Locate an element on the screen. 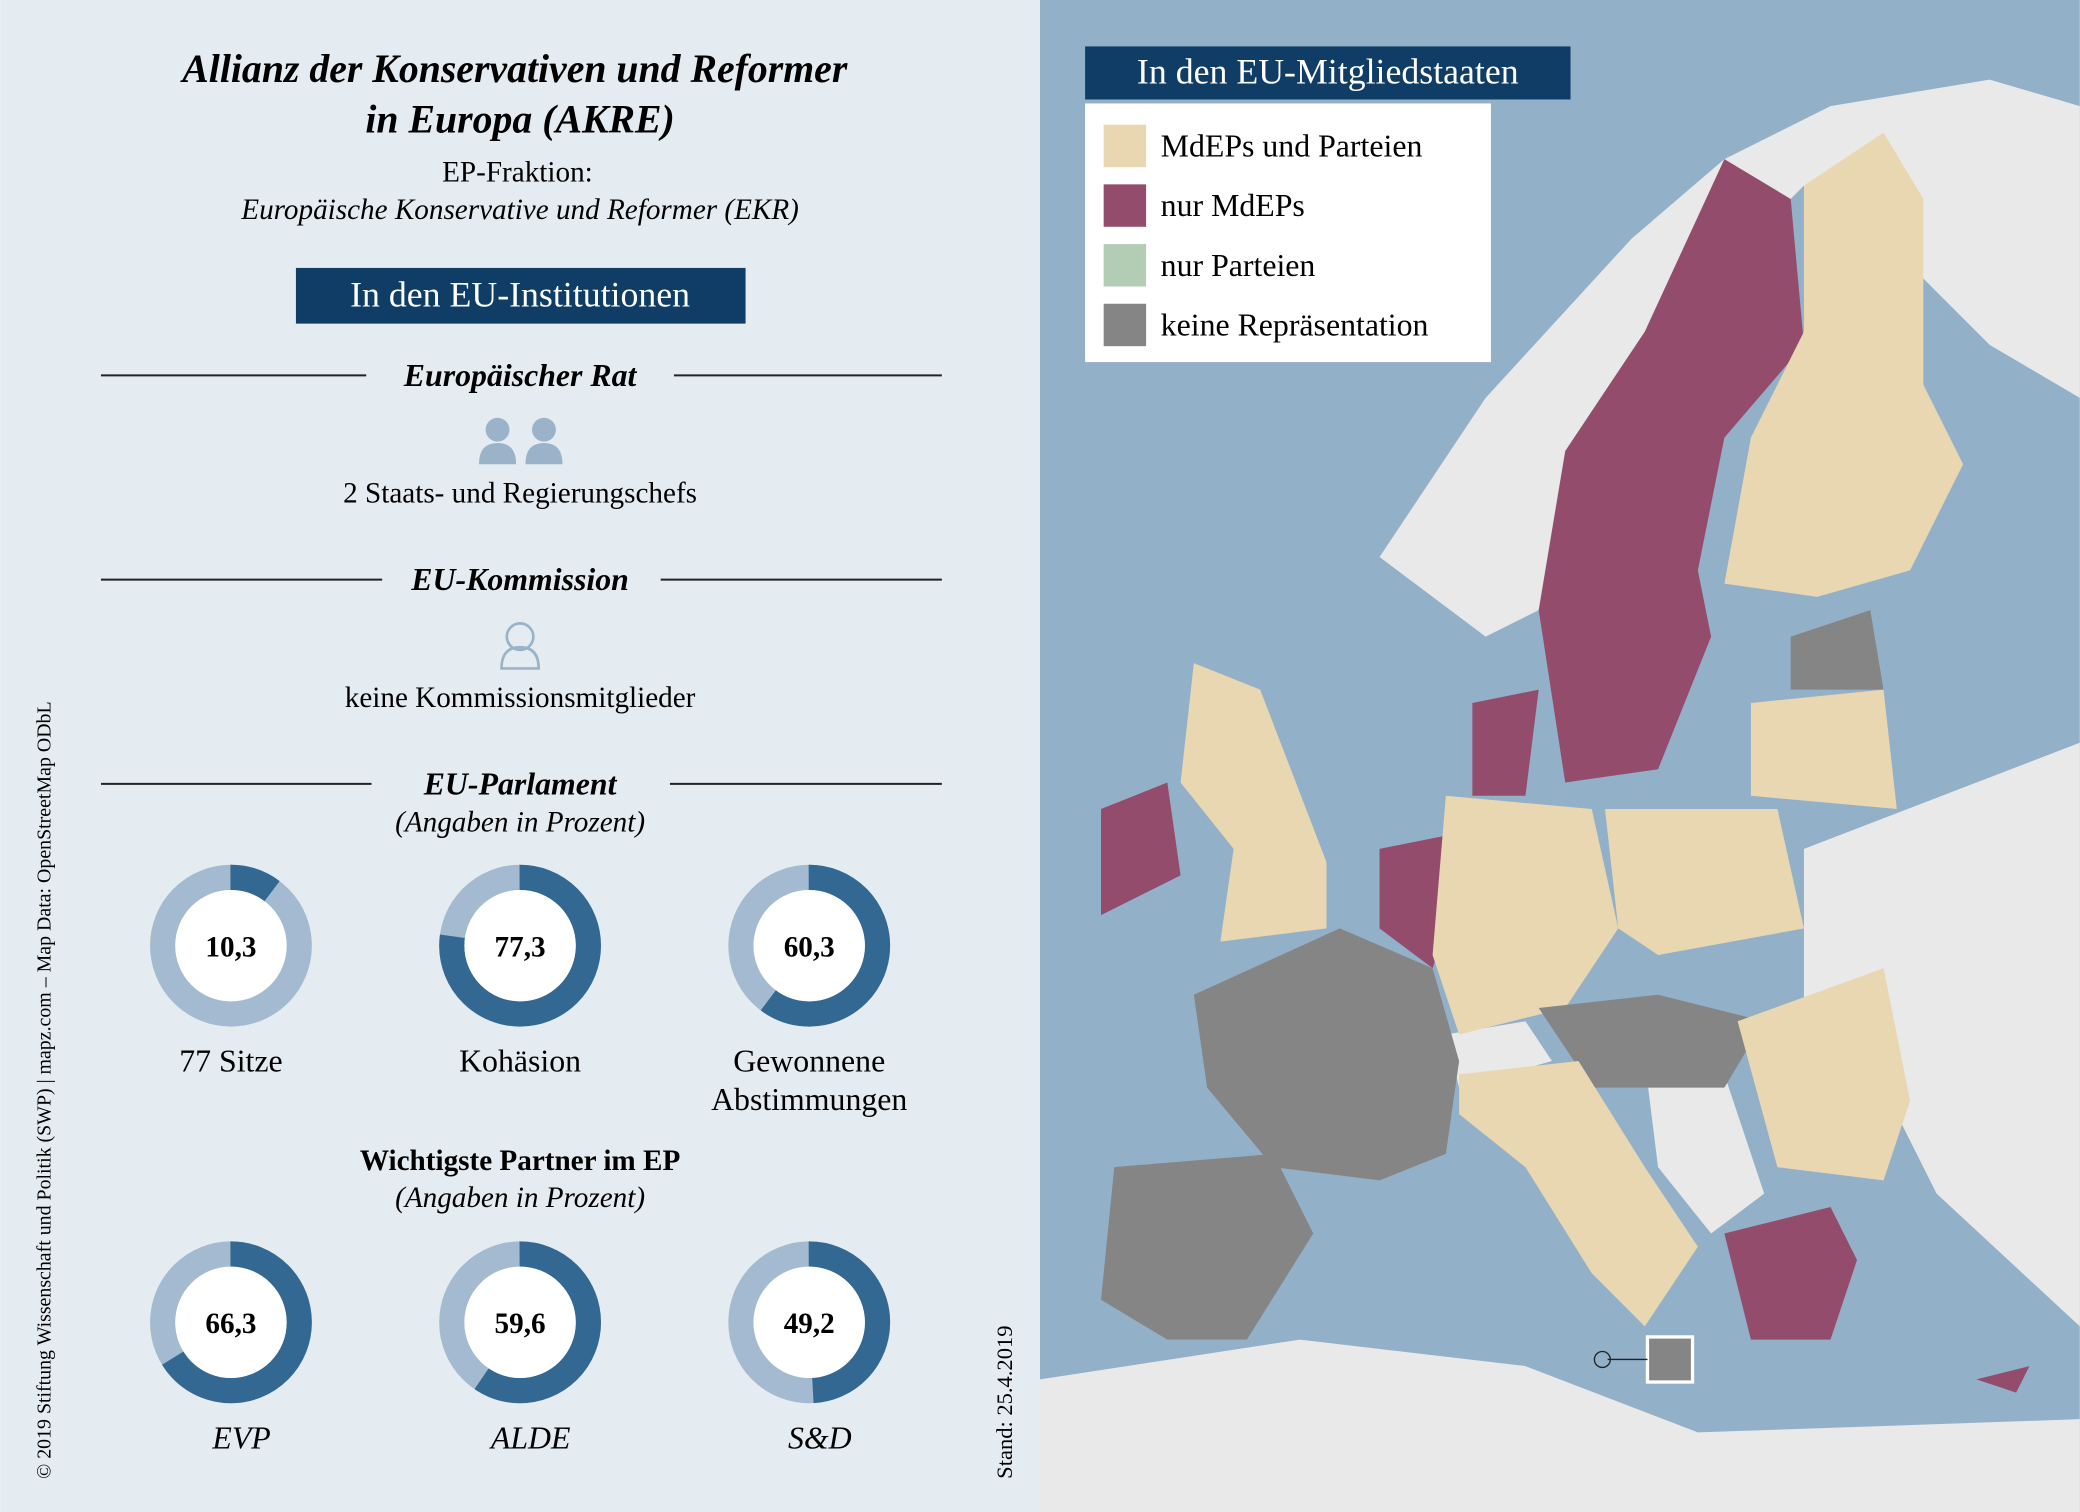 The height and width of the screenshot is (1512, 2080). legend-label: nur MdEPs is located at coordinates (1233, 205).